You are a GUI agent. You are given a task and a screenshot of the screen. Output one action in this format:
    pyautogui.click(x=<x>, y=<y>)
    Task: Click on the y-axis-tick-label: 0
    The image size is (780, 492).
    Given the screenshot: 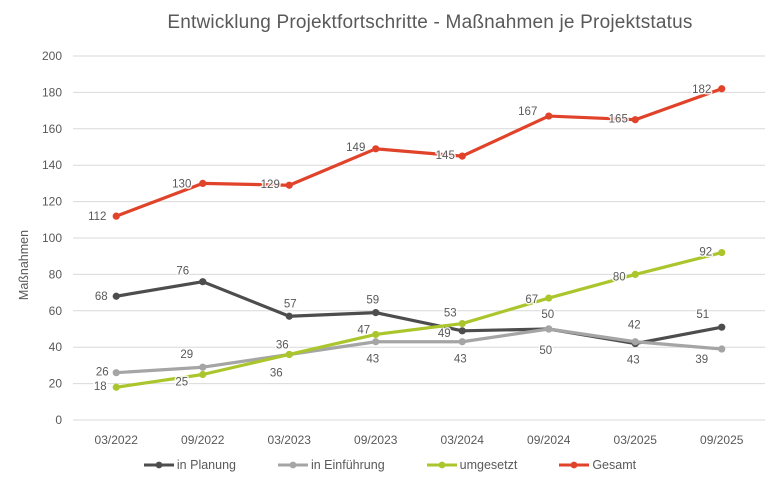 What is the action you would take?
    pyautogui.click(x=58, y=420)
    